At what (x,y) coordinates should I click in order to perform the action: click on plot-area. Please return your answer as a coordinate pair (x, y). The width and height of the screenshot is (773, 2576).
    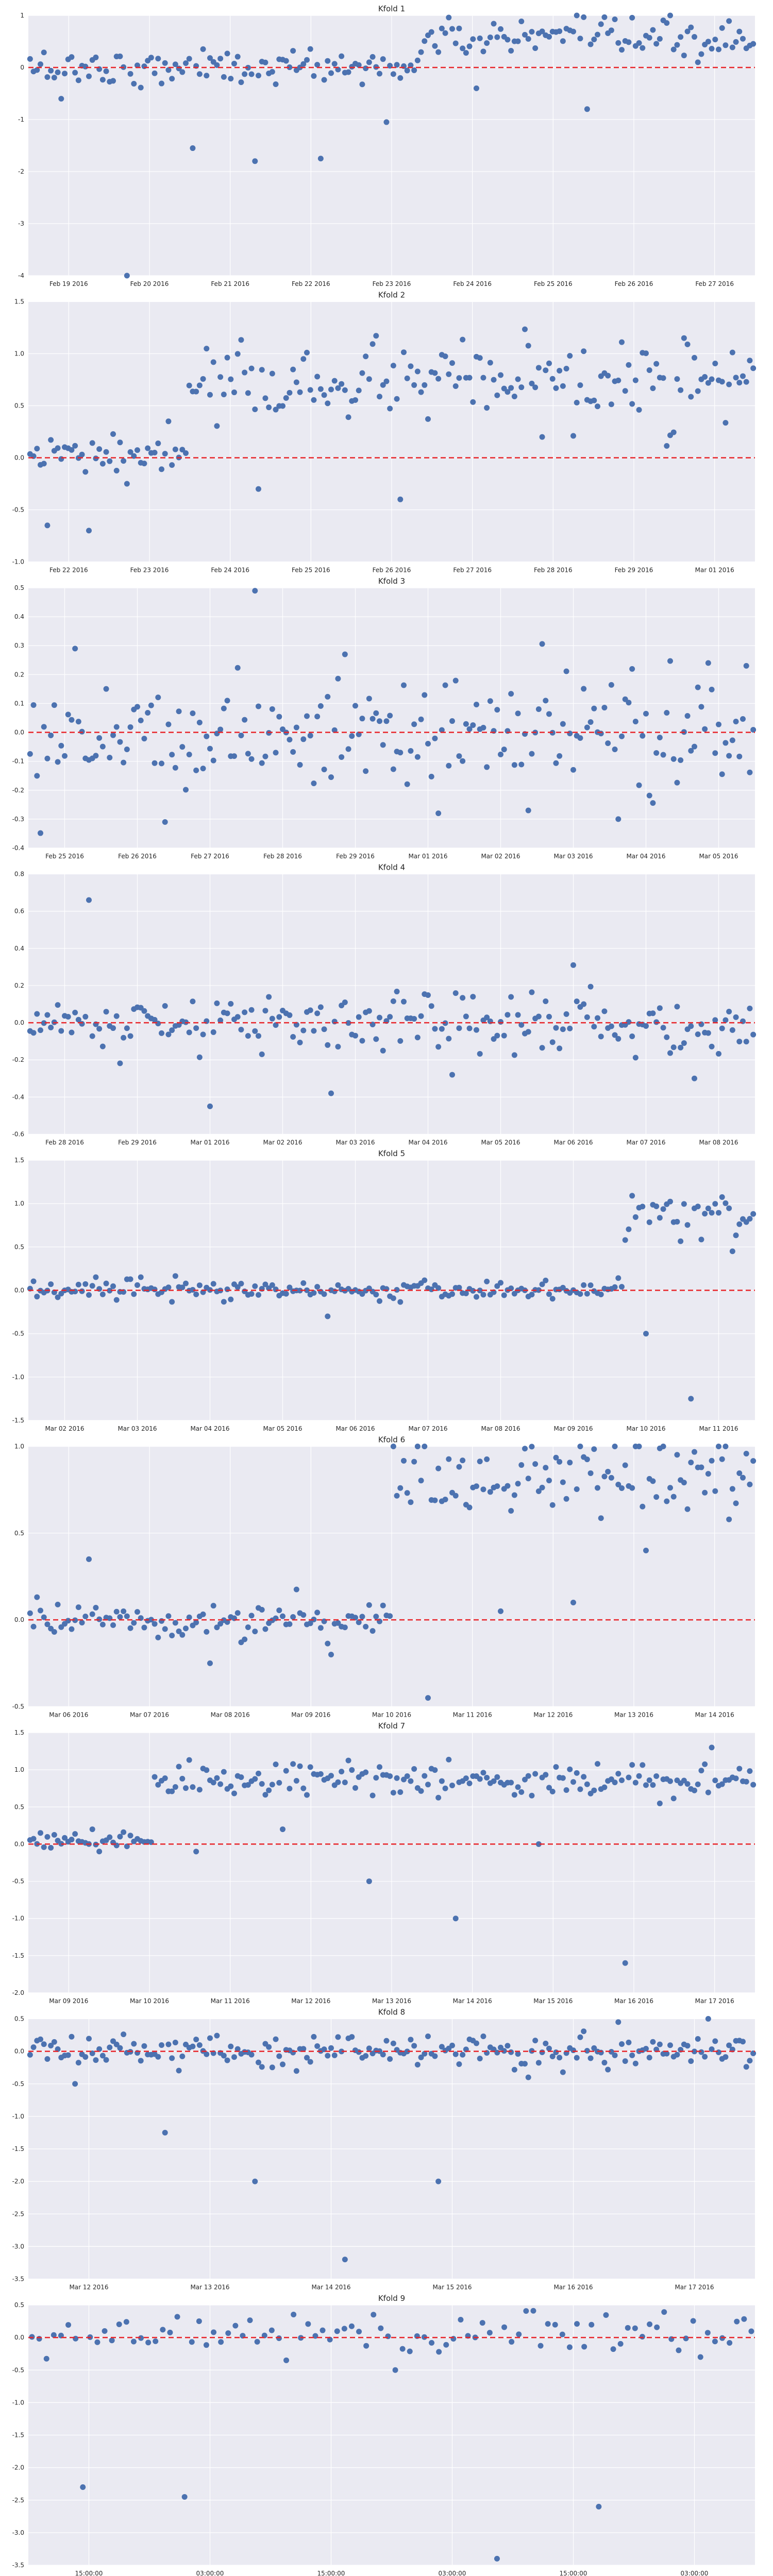
    Looking at the image, I should click on (391, 1004).